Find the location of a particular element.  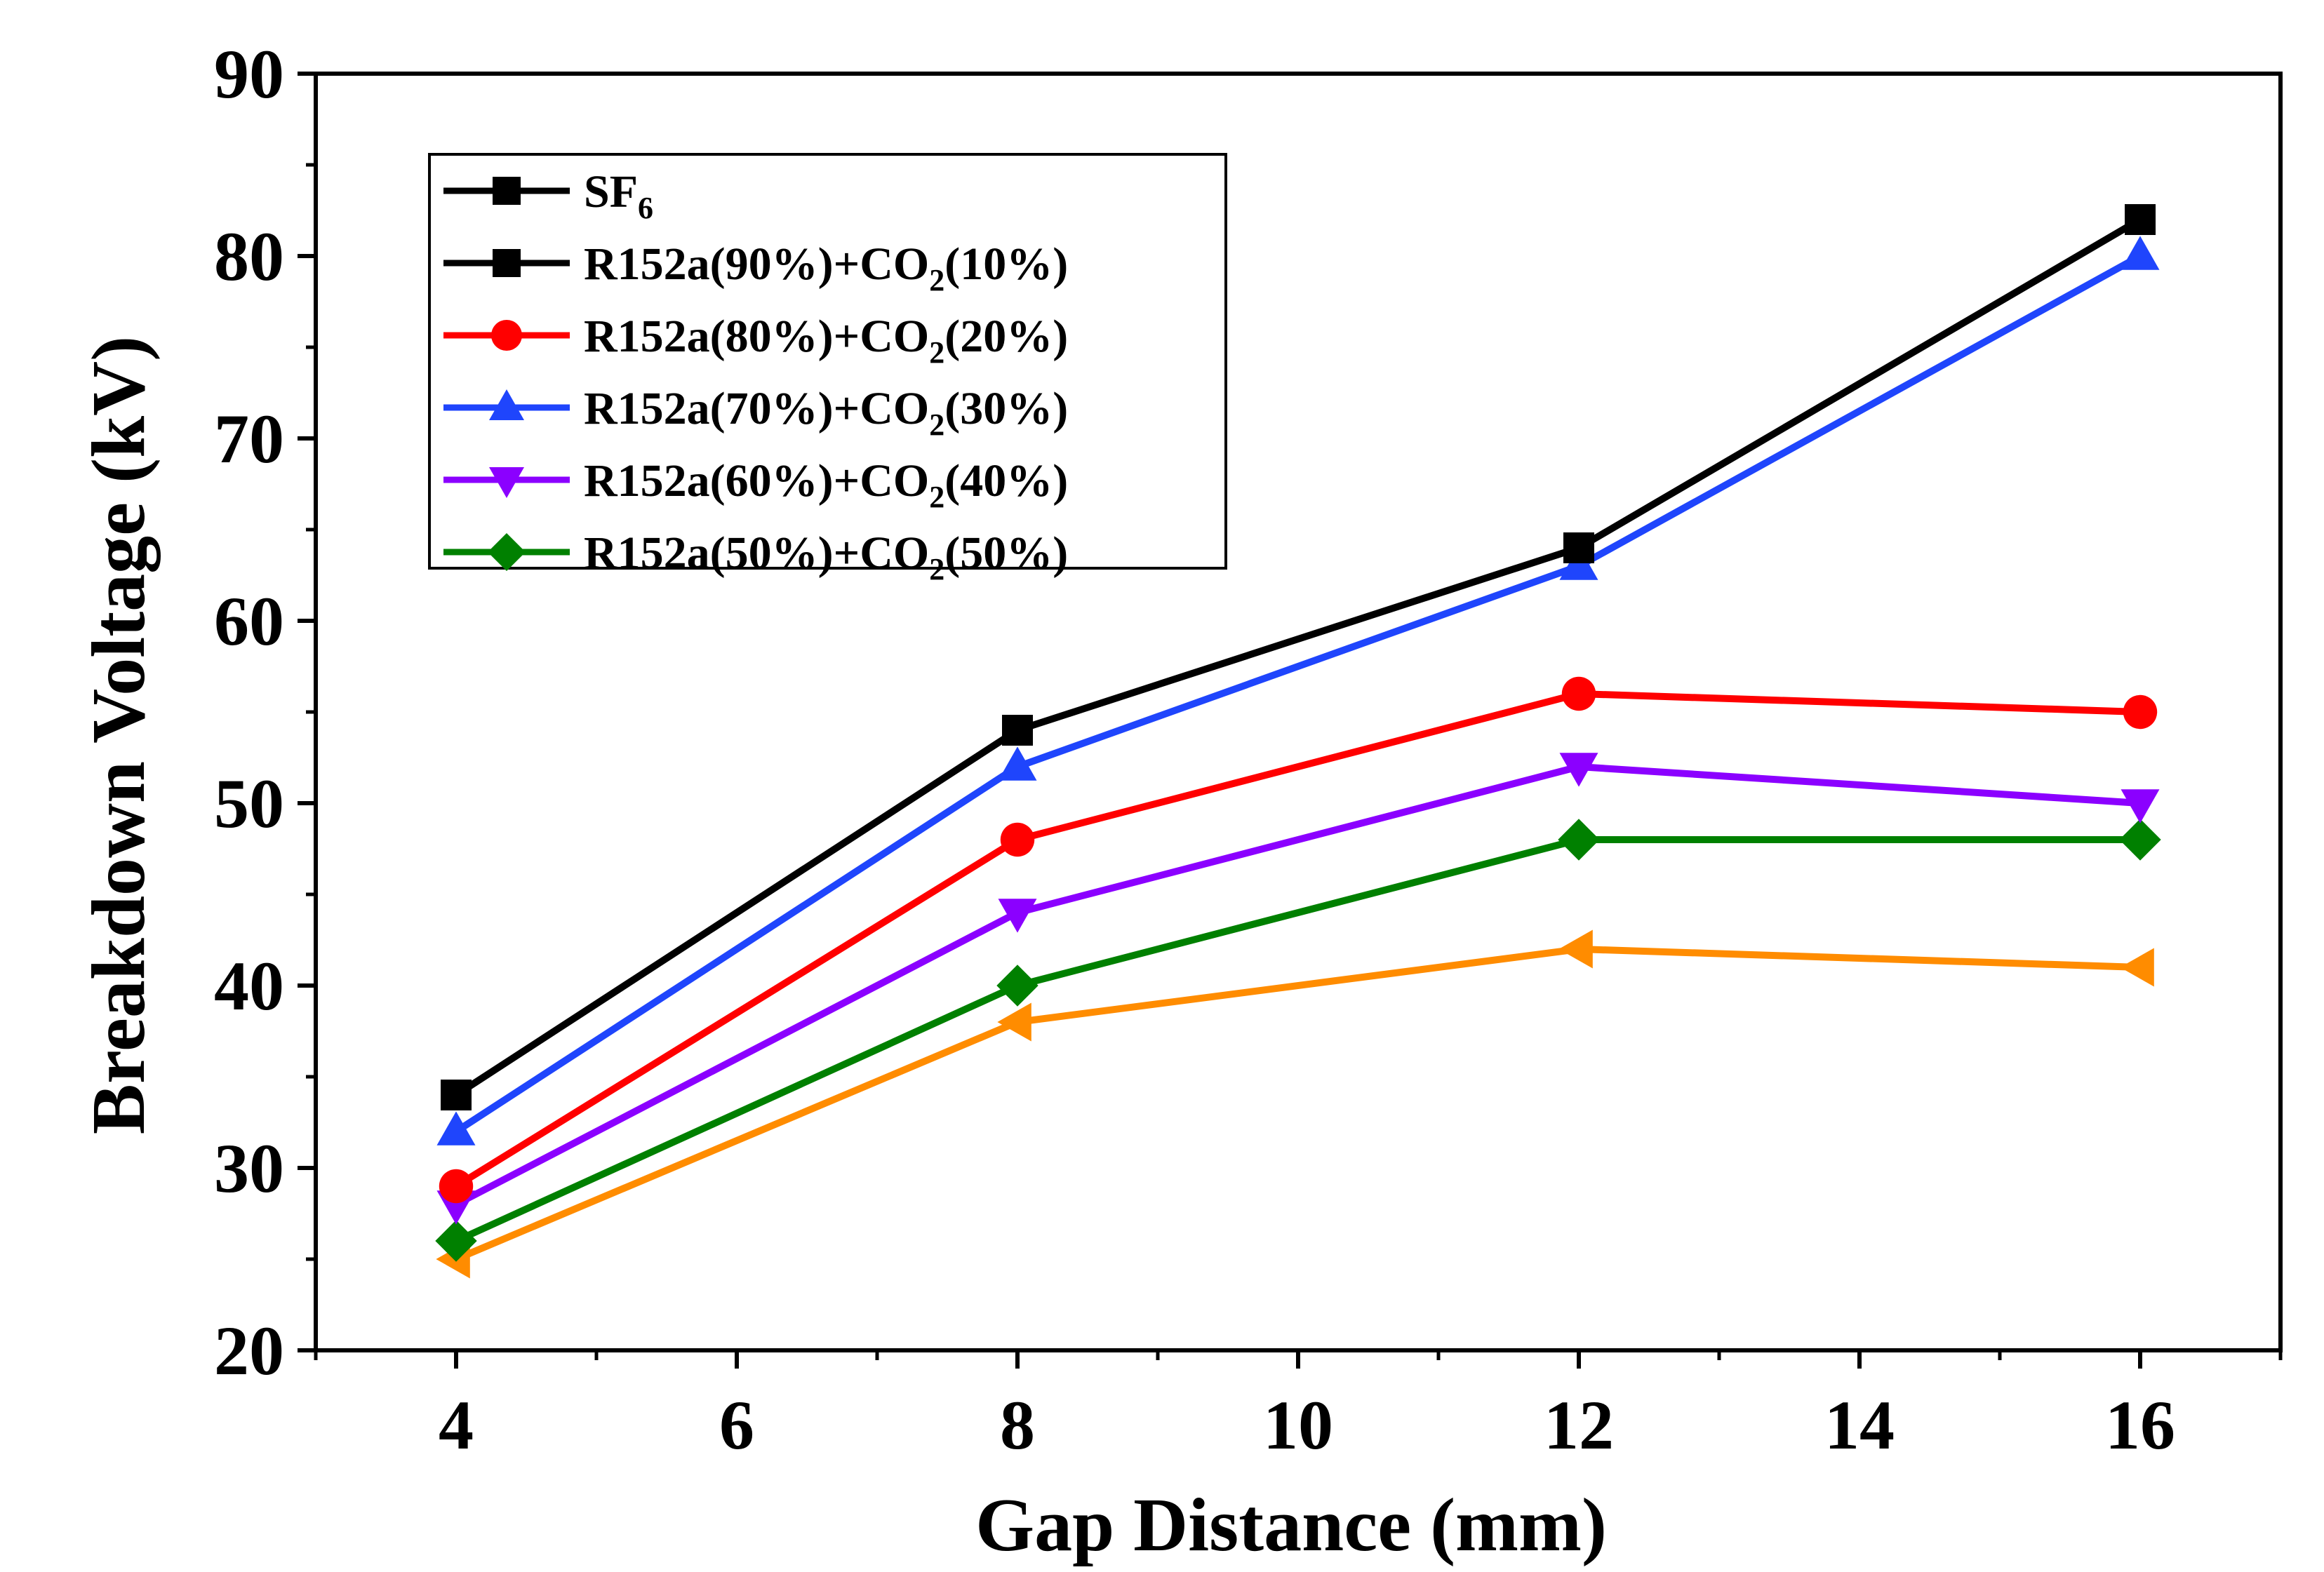

legend-entry-4: R152a(60%)+CO2(40%) is located at coordinates (755, 484).